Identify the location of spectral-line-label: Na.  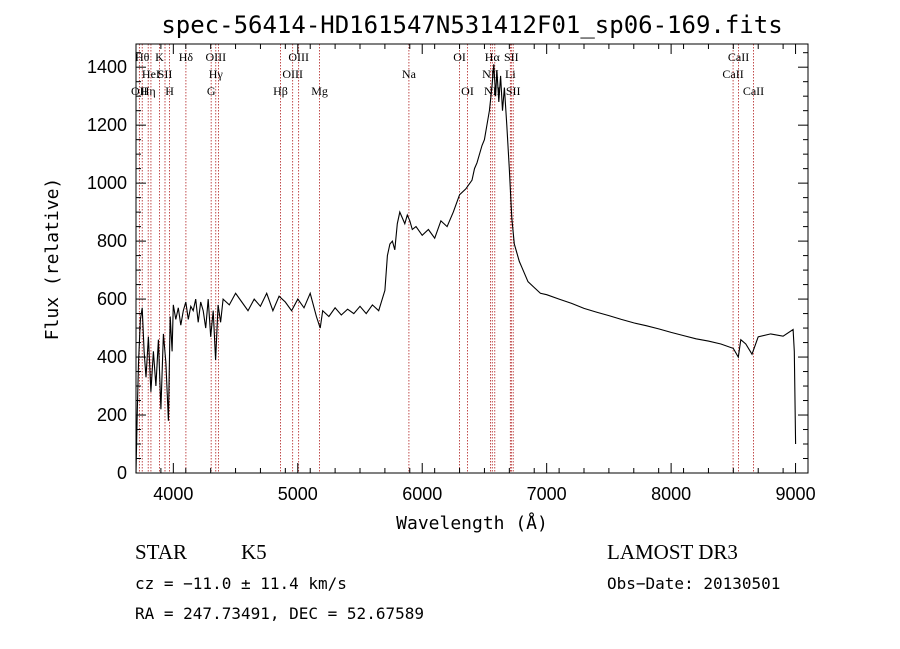
(409, 74).